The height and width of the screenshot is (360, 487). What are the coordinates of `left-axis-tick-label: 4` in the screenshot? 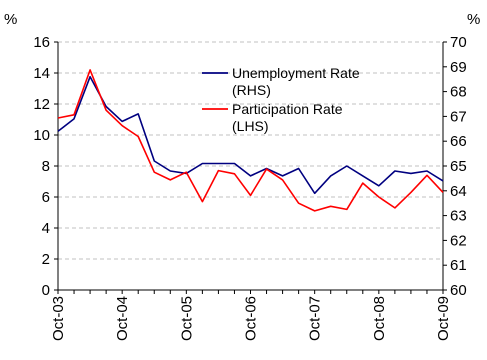 It's located at (46, 228).